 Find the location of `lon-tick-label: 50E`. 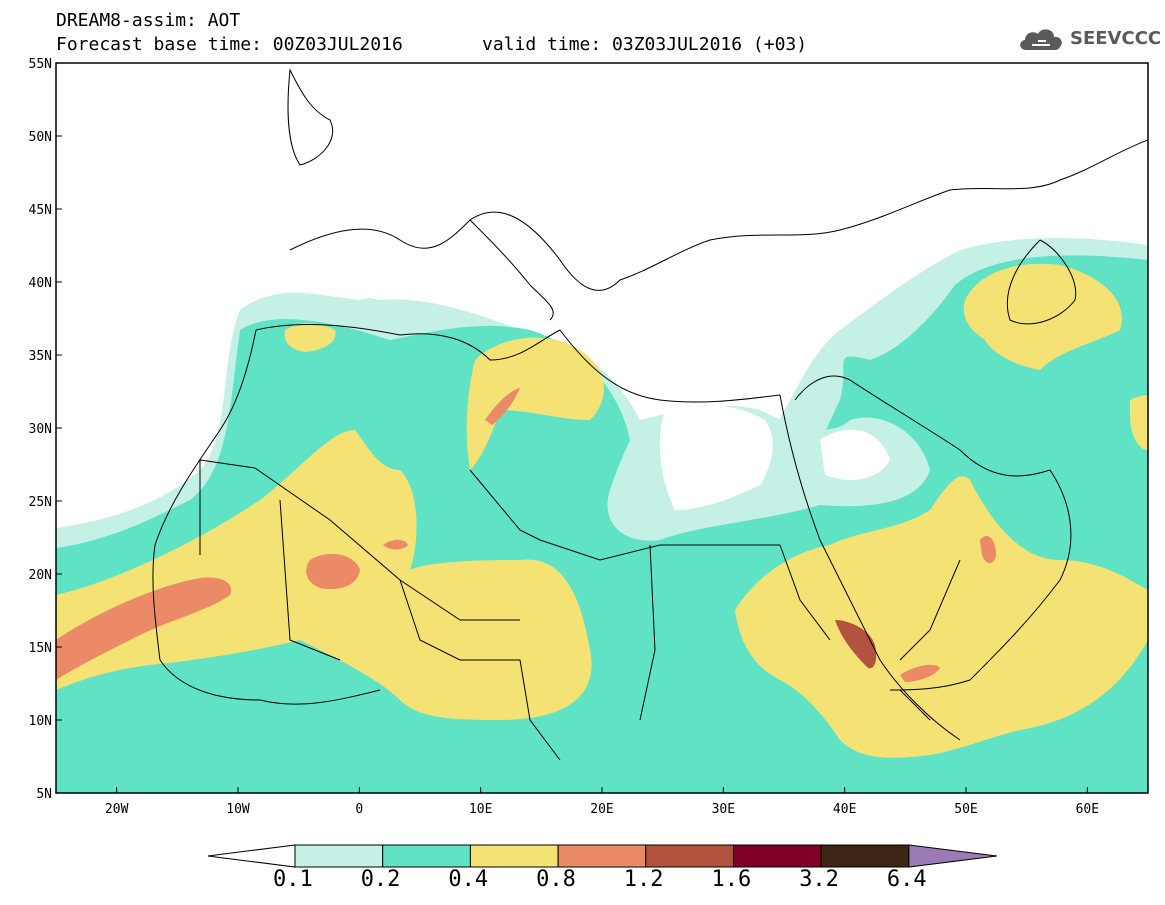

lon-tick-label: 50E is located at coordinates (965, 809).